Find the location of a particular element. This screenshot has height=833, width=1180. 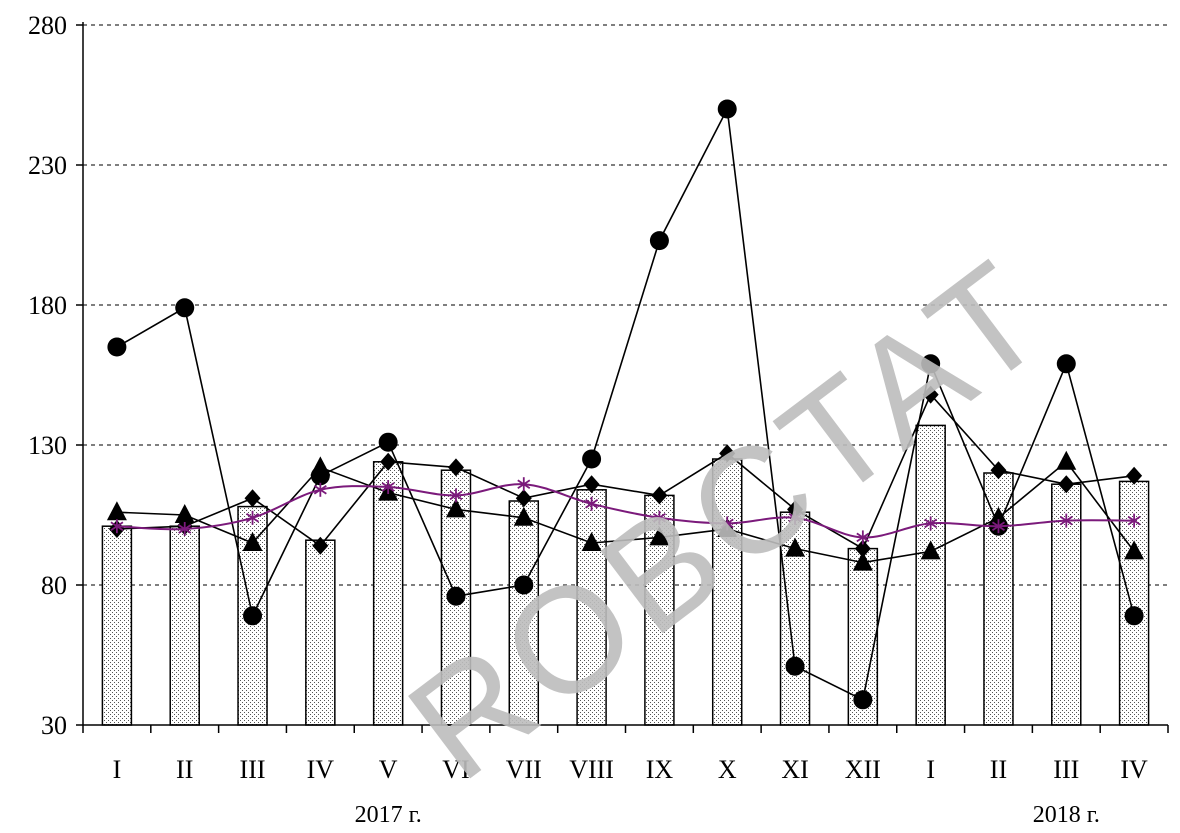

y-tick-label: 180 is located at coordinates (47, 305).